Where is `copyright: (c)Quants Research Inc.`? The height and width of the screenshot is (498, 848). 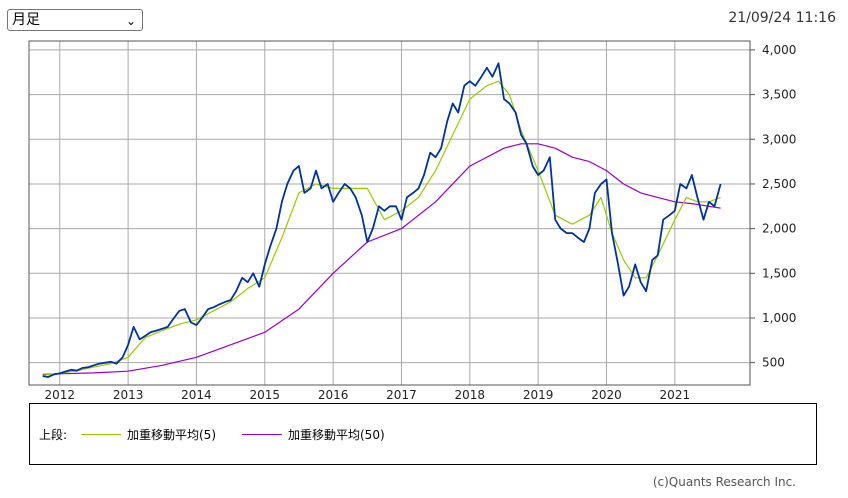
copyright: (c)Quants Research Inc. is located at coordinates (724, 482).